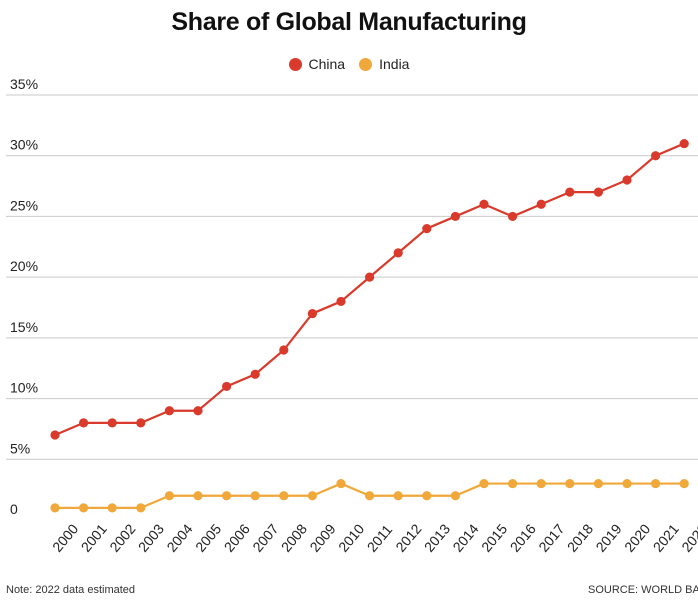  What do you see at coordinates (24, 145) in the screenshot?
I see `y-tick-label: 30%` at bounding box center [24, 145].